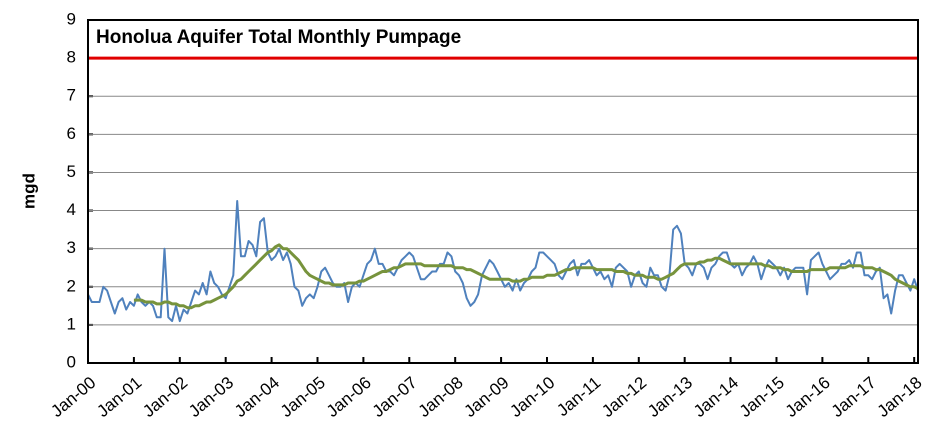 Image resolution: width=942 pixels, height=447 pixels. I want to click on y-tick-label: 4, so click(71, 209).